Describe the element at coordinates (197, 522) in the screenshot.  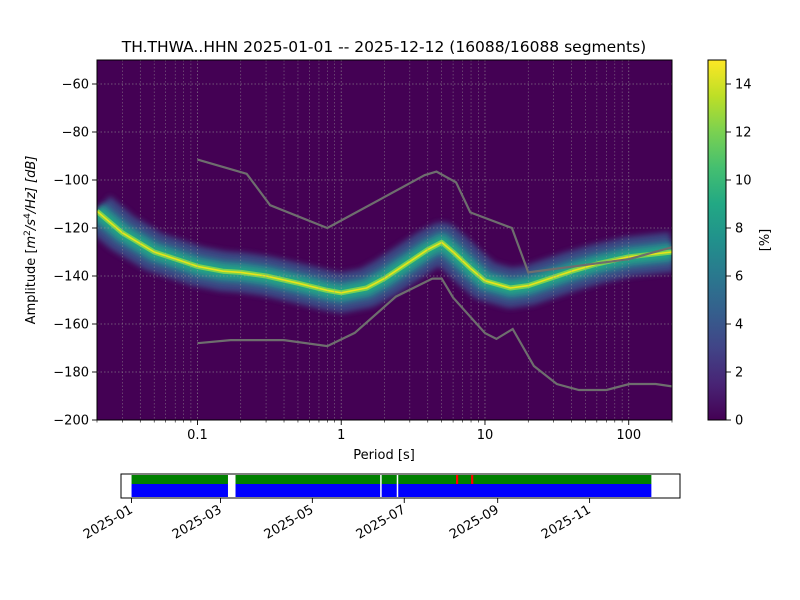
I see `timeline-tick-label: 2025-03` at that location.